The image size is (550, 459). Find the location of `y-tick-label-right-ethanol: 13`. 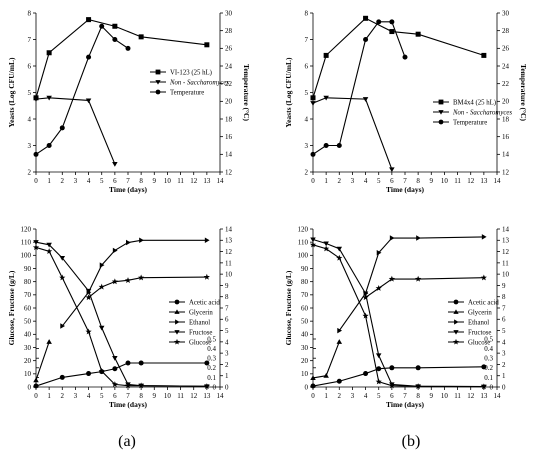

y-tick-label-right-ethanol: 13 is located at coordinates (229, 241).